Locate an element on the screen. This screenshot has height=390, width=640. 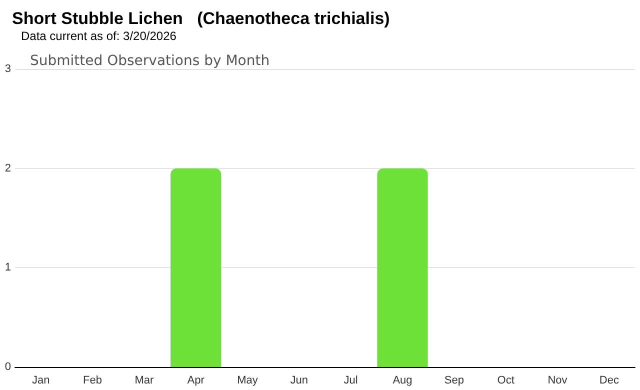
chart-subtitle: Data current as of: 3/20/2026 is located at coordinates (99, 36).